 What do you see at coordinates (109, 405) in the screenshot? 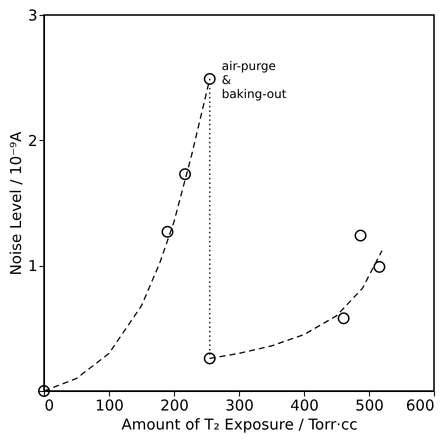
I see `x-tick-label: 100` at bounding box center [109, 405].